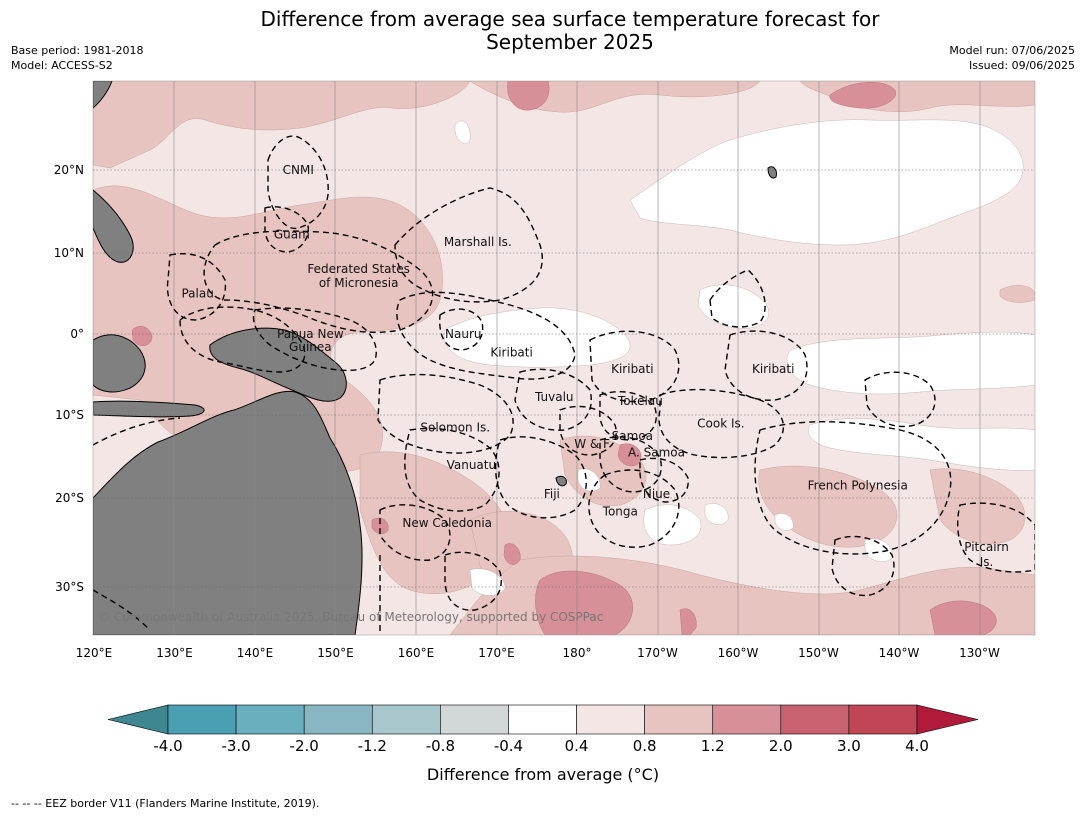 The image size is (1085, 816). I want to click on colorbar-tick-label: -0.4, so click(508, 746).